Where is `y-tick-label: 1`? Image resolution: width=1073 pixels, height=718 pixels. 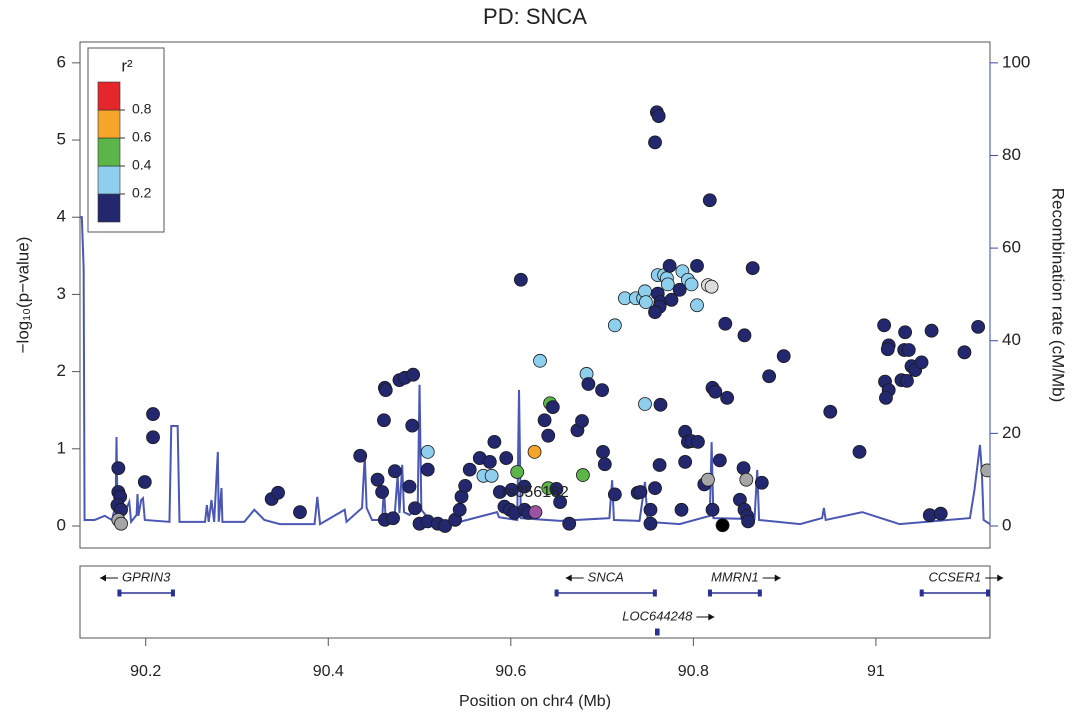 y-tick-label: 1 is located at coordinates (61, 447).